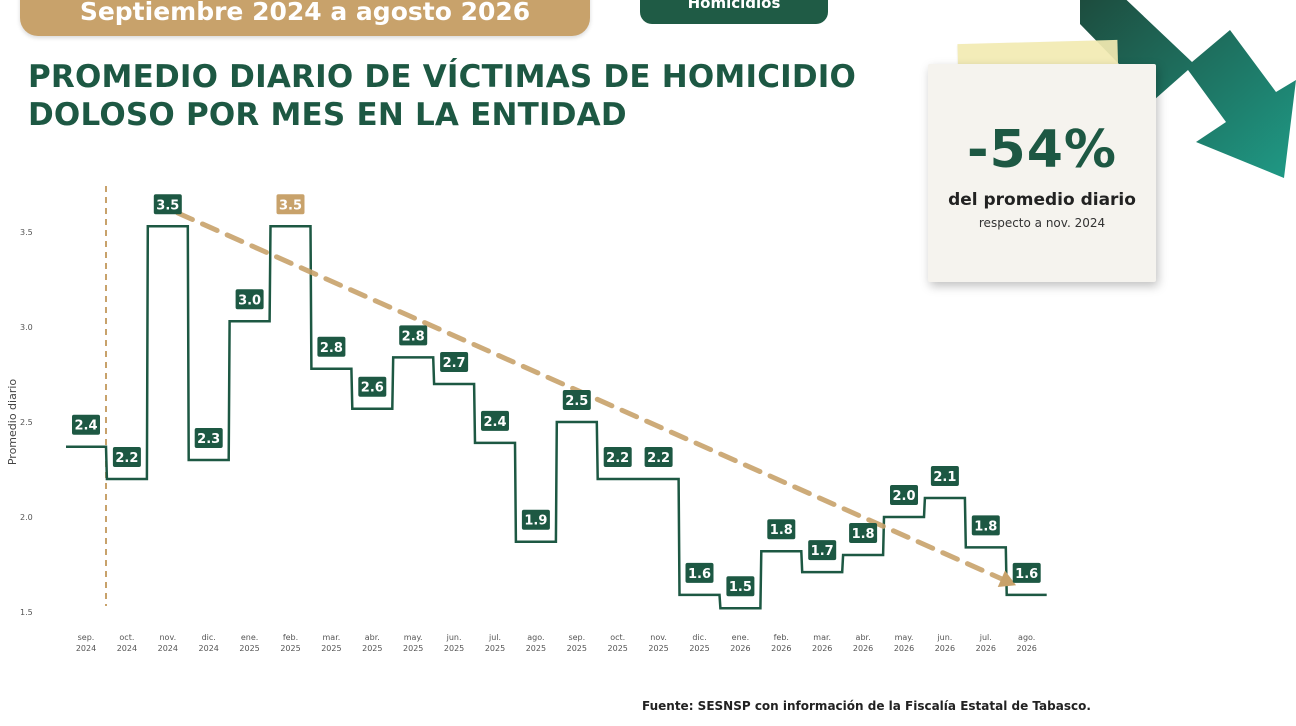 The height and width of the screenshot is (726, 1296). I want to click on data-label: 3.5, so click(290, 204).